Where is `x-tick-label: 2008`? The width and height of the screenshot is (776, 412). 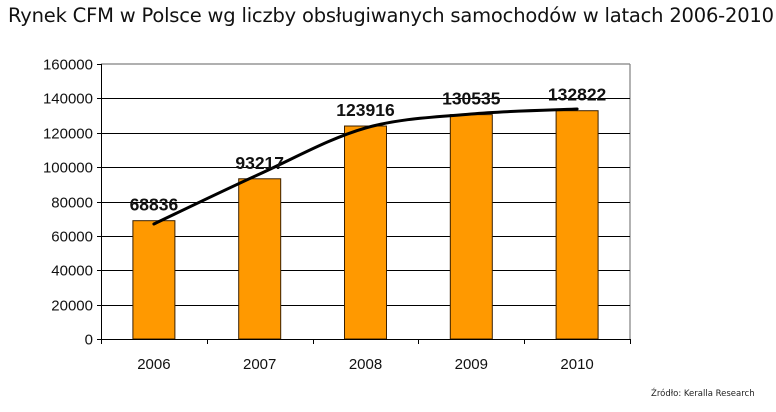
x-tick-label: 2008 is located at coordinates (365, 364).